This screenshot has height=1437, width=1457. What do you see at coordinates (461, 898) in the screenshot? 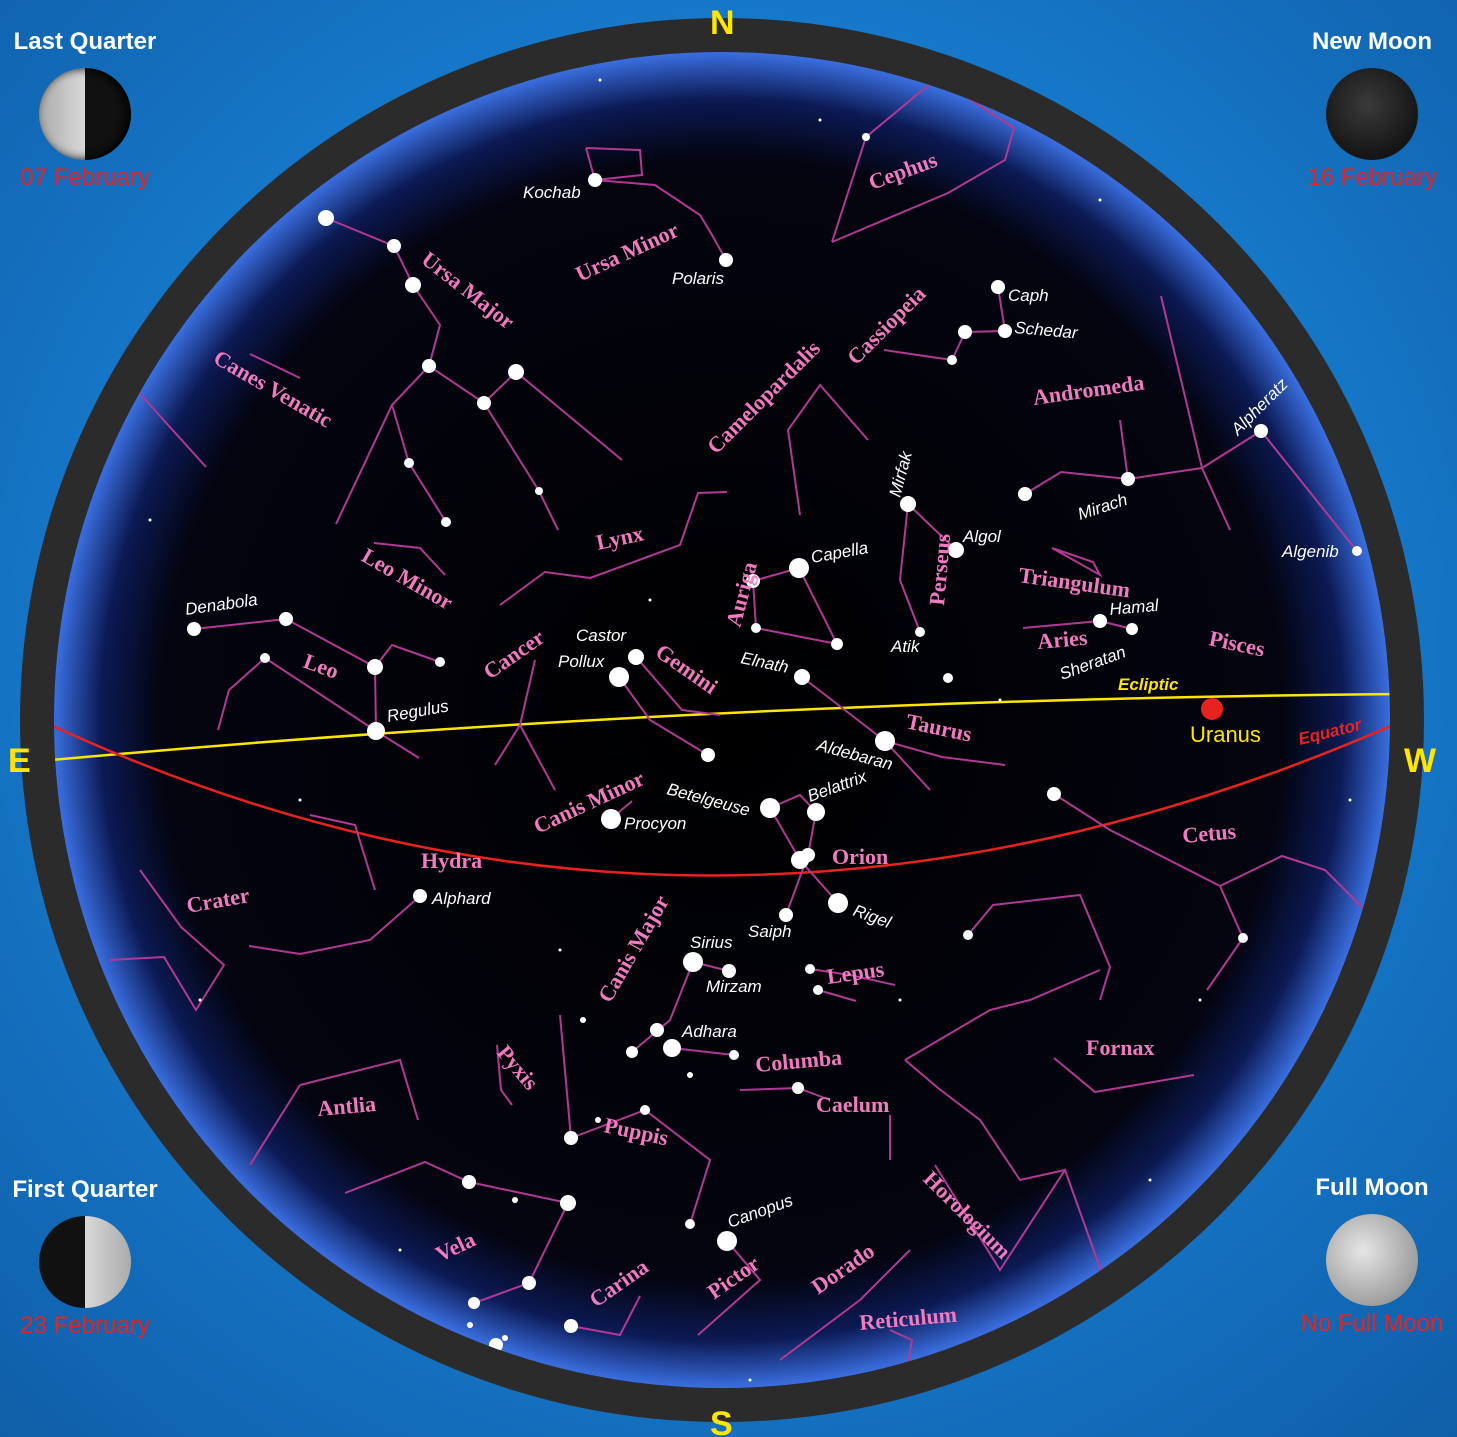
I see `star-label: Alphard` at bounding box center [461, 898].